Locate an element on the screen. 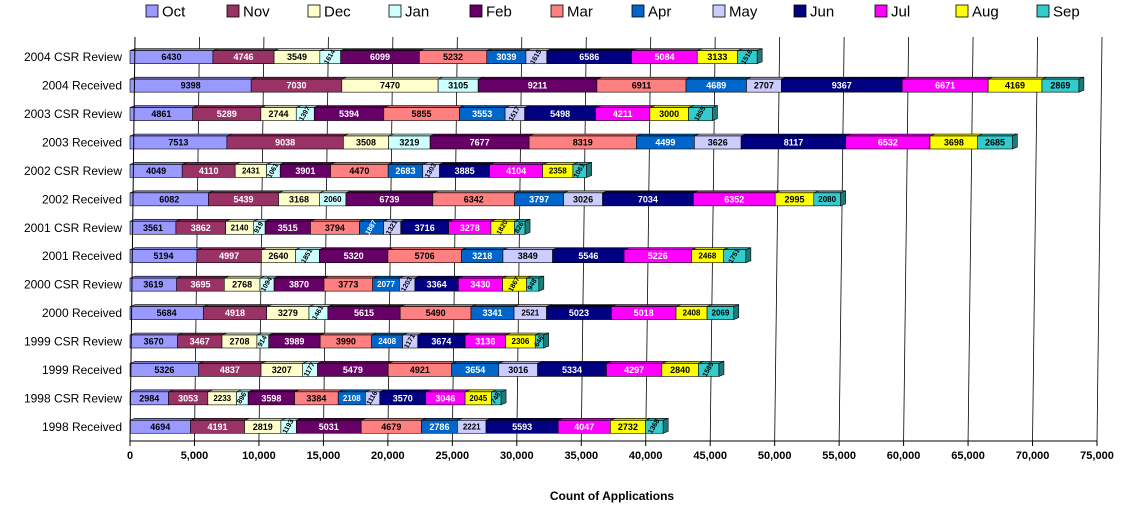 The width and height of the screenshot is (1121, 508). bar-segment: 7030 is located at coordinates (298, 84).